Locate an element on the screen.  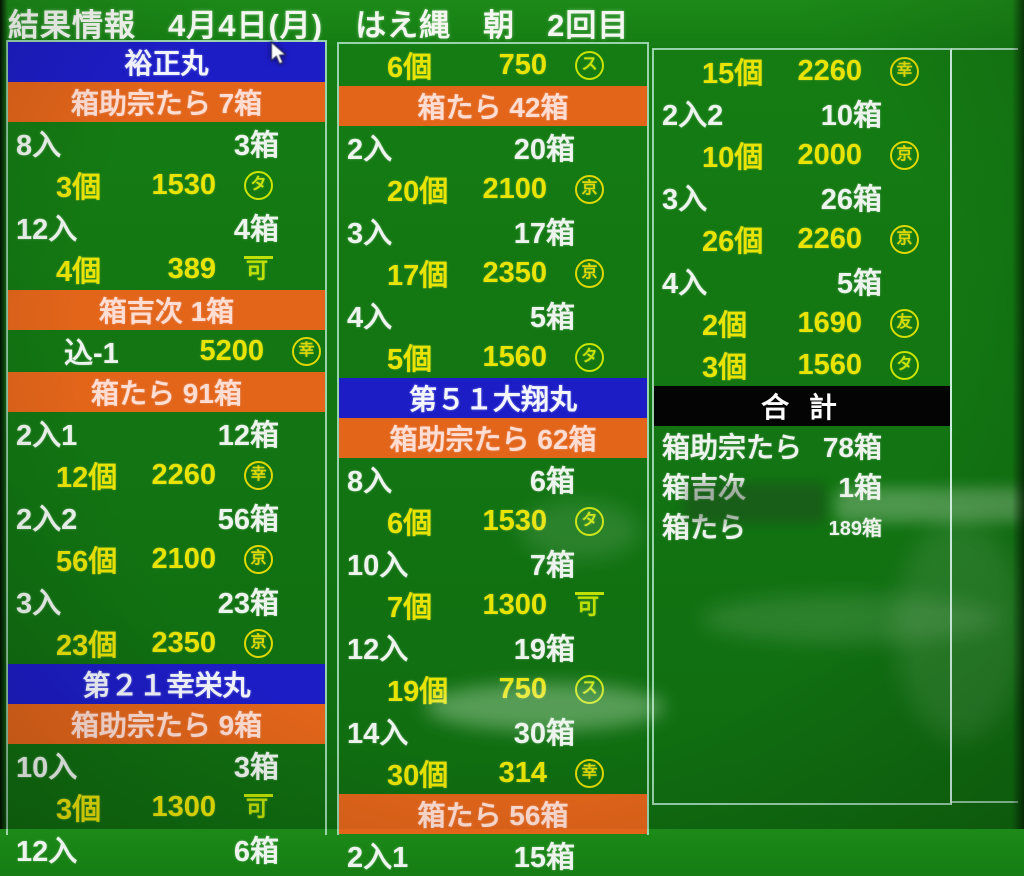
fish-category-header: 箱たら 56箱 is located at coordinates (493, 814).